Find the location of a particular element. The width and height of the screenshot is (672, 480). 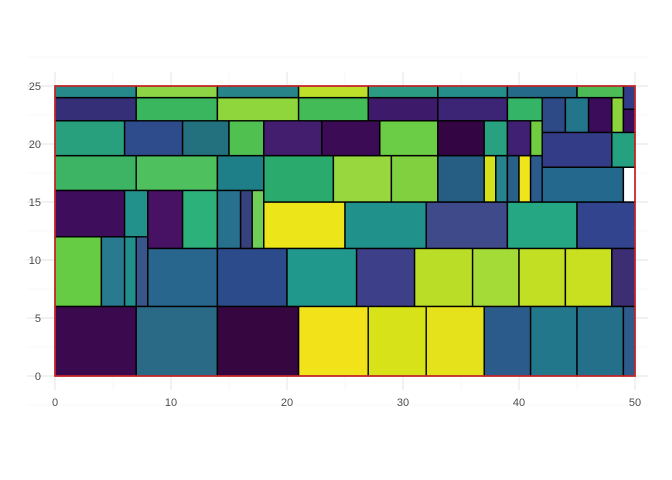

y-tick-label: 25 is located at coordinates (35, 87).